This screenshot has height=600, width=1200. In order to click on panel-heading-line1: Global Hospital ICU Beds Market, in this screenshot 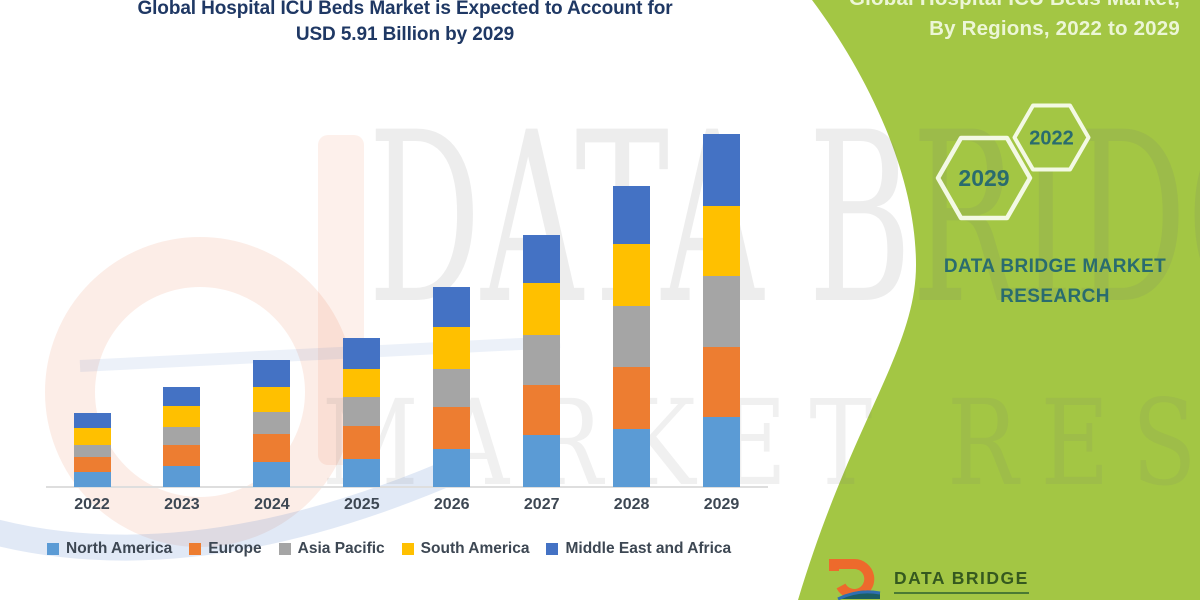, I will do `click(1014, 7)`.